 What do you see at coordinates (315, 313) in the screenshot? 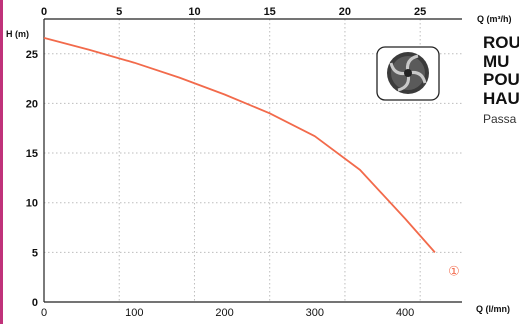
I see `x-bottom-tick-label: 300` at bounding box center [315, 313].